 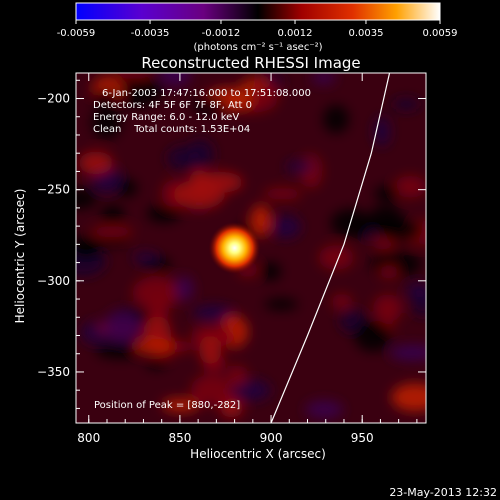 I want to click on x-tick-label: 850, so click(x=179, y=438).